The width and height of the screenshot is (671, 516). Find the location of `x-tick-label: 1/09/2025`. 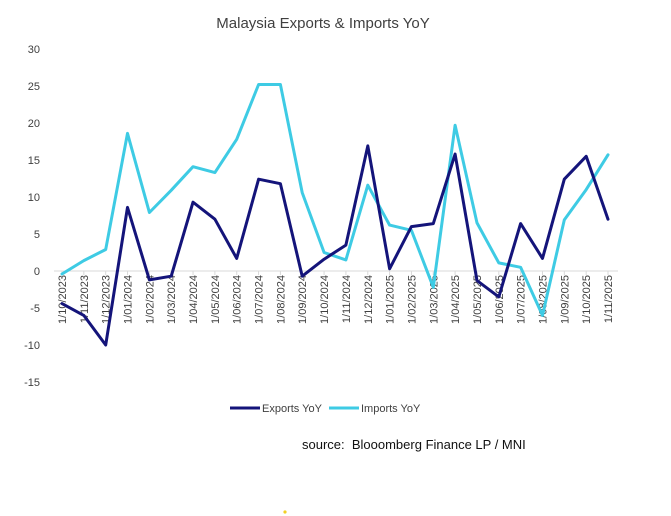

x-tick-label: 1/09/2025 is located at coordinates (565, 299).